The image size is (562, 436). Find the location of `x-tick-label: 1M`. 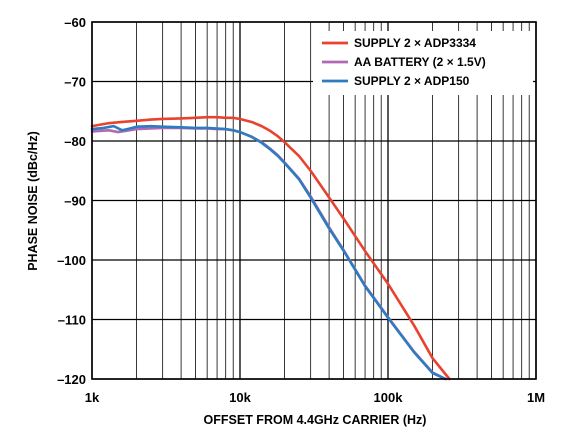

x-tick-label: 1M is located at coordinates (536, 397).